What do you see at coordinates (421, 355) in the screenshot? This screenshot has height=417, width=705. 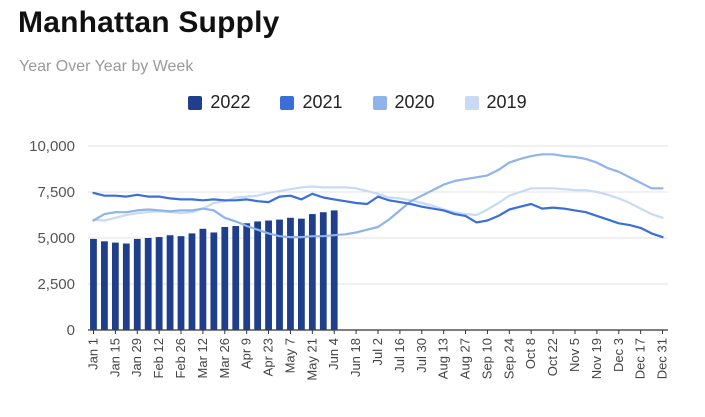 I see `x-tick-label: Jul 30` at bounding box center [421, 355].